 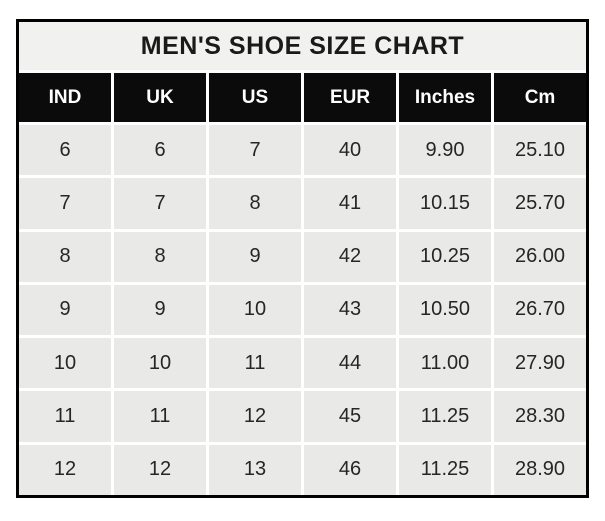 I want to click on table-cell: 11.00, so click(x=445, y=363).